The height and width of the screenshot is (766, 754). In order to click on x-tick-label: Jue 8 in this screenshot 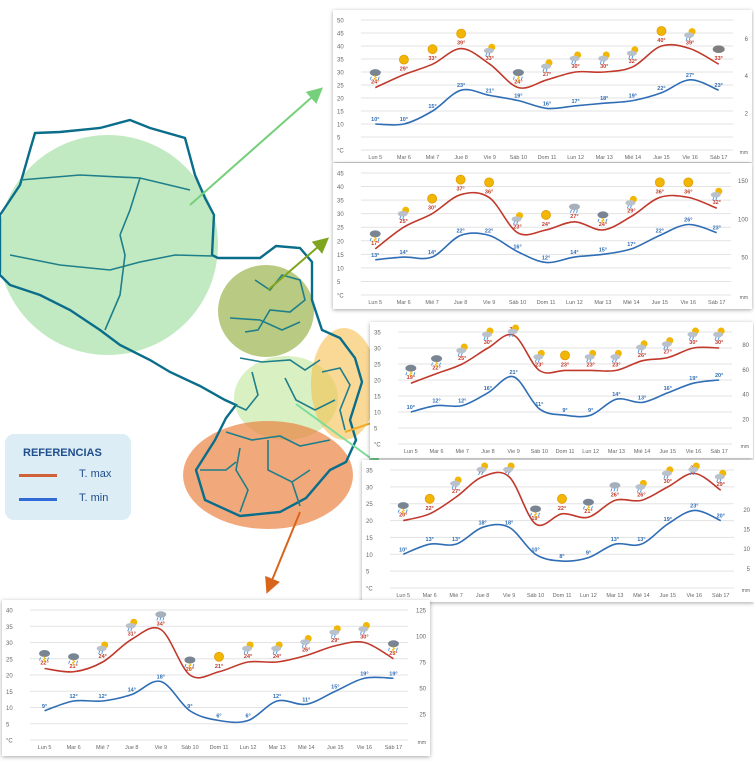, I will do `click(131, 748)`.